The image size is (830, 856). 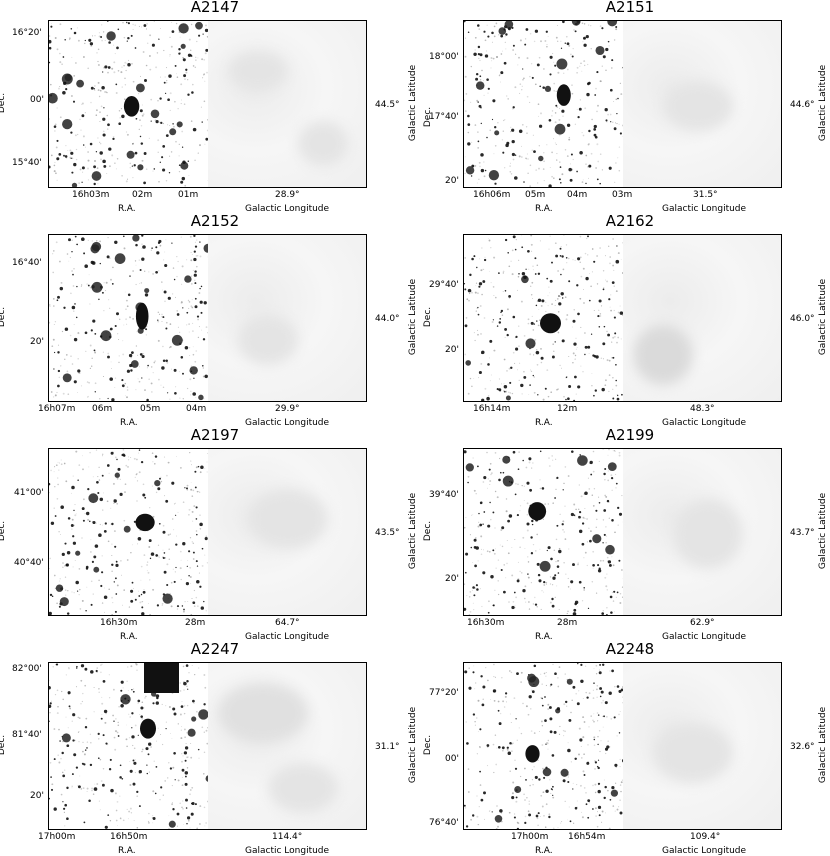 I want to click on ra-tick: 16h54m, so click(x=587, y=837).